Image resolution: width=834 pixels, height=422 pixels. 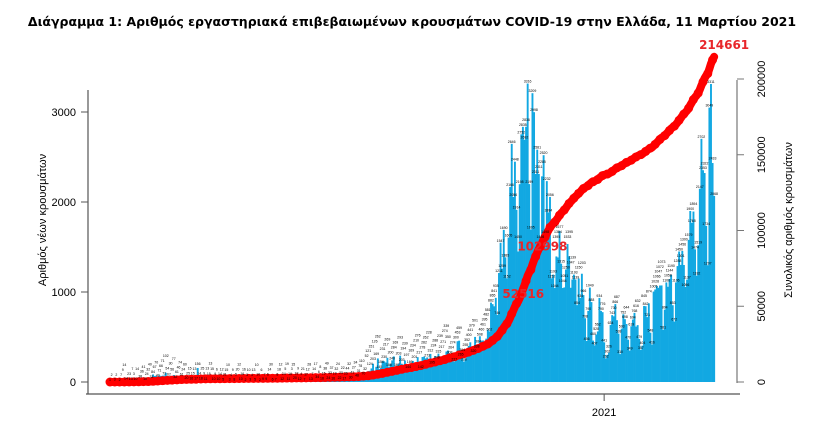 I want to click on bar-value-label: 13, so click(x=210, y=364).